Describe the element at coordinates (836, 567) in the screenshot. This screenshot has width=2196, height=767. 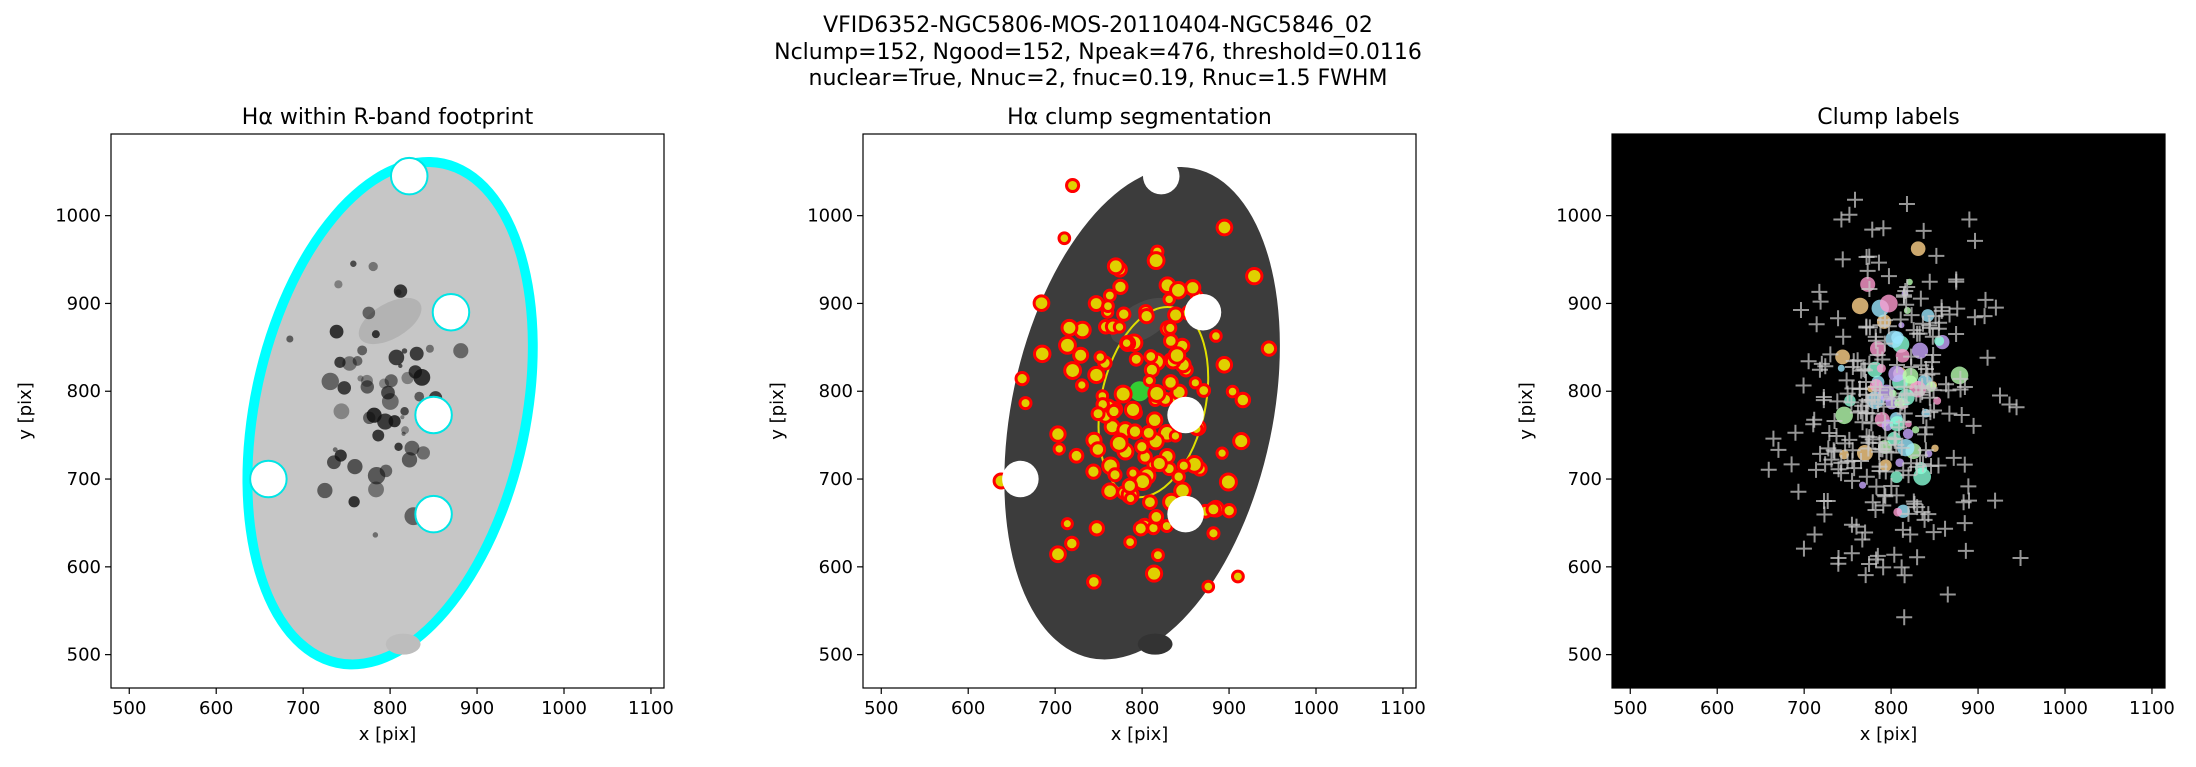
I see `y-tick-label: 600` at that location.